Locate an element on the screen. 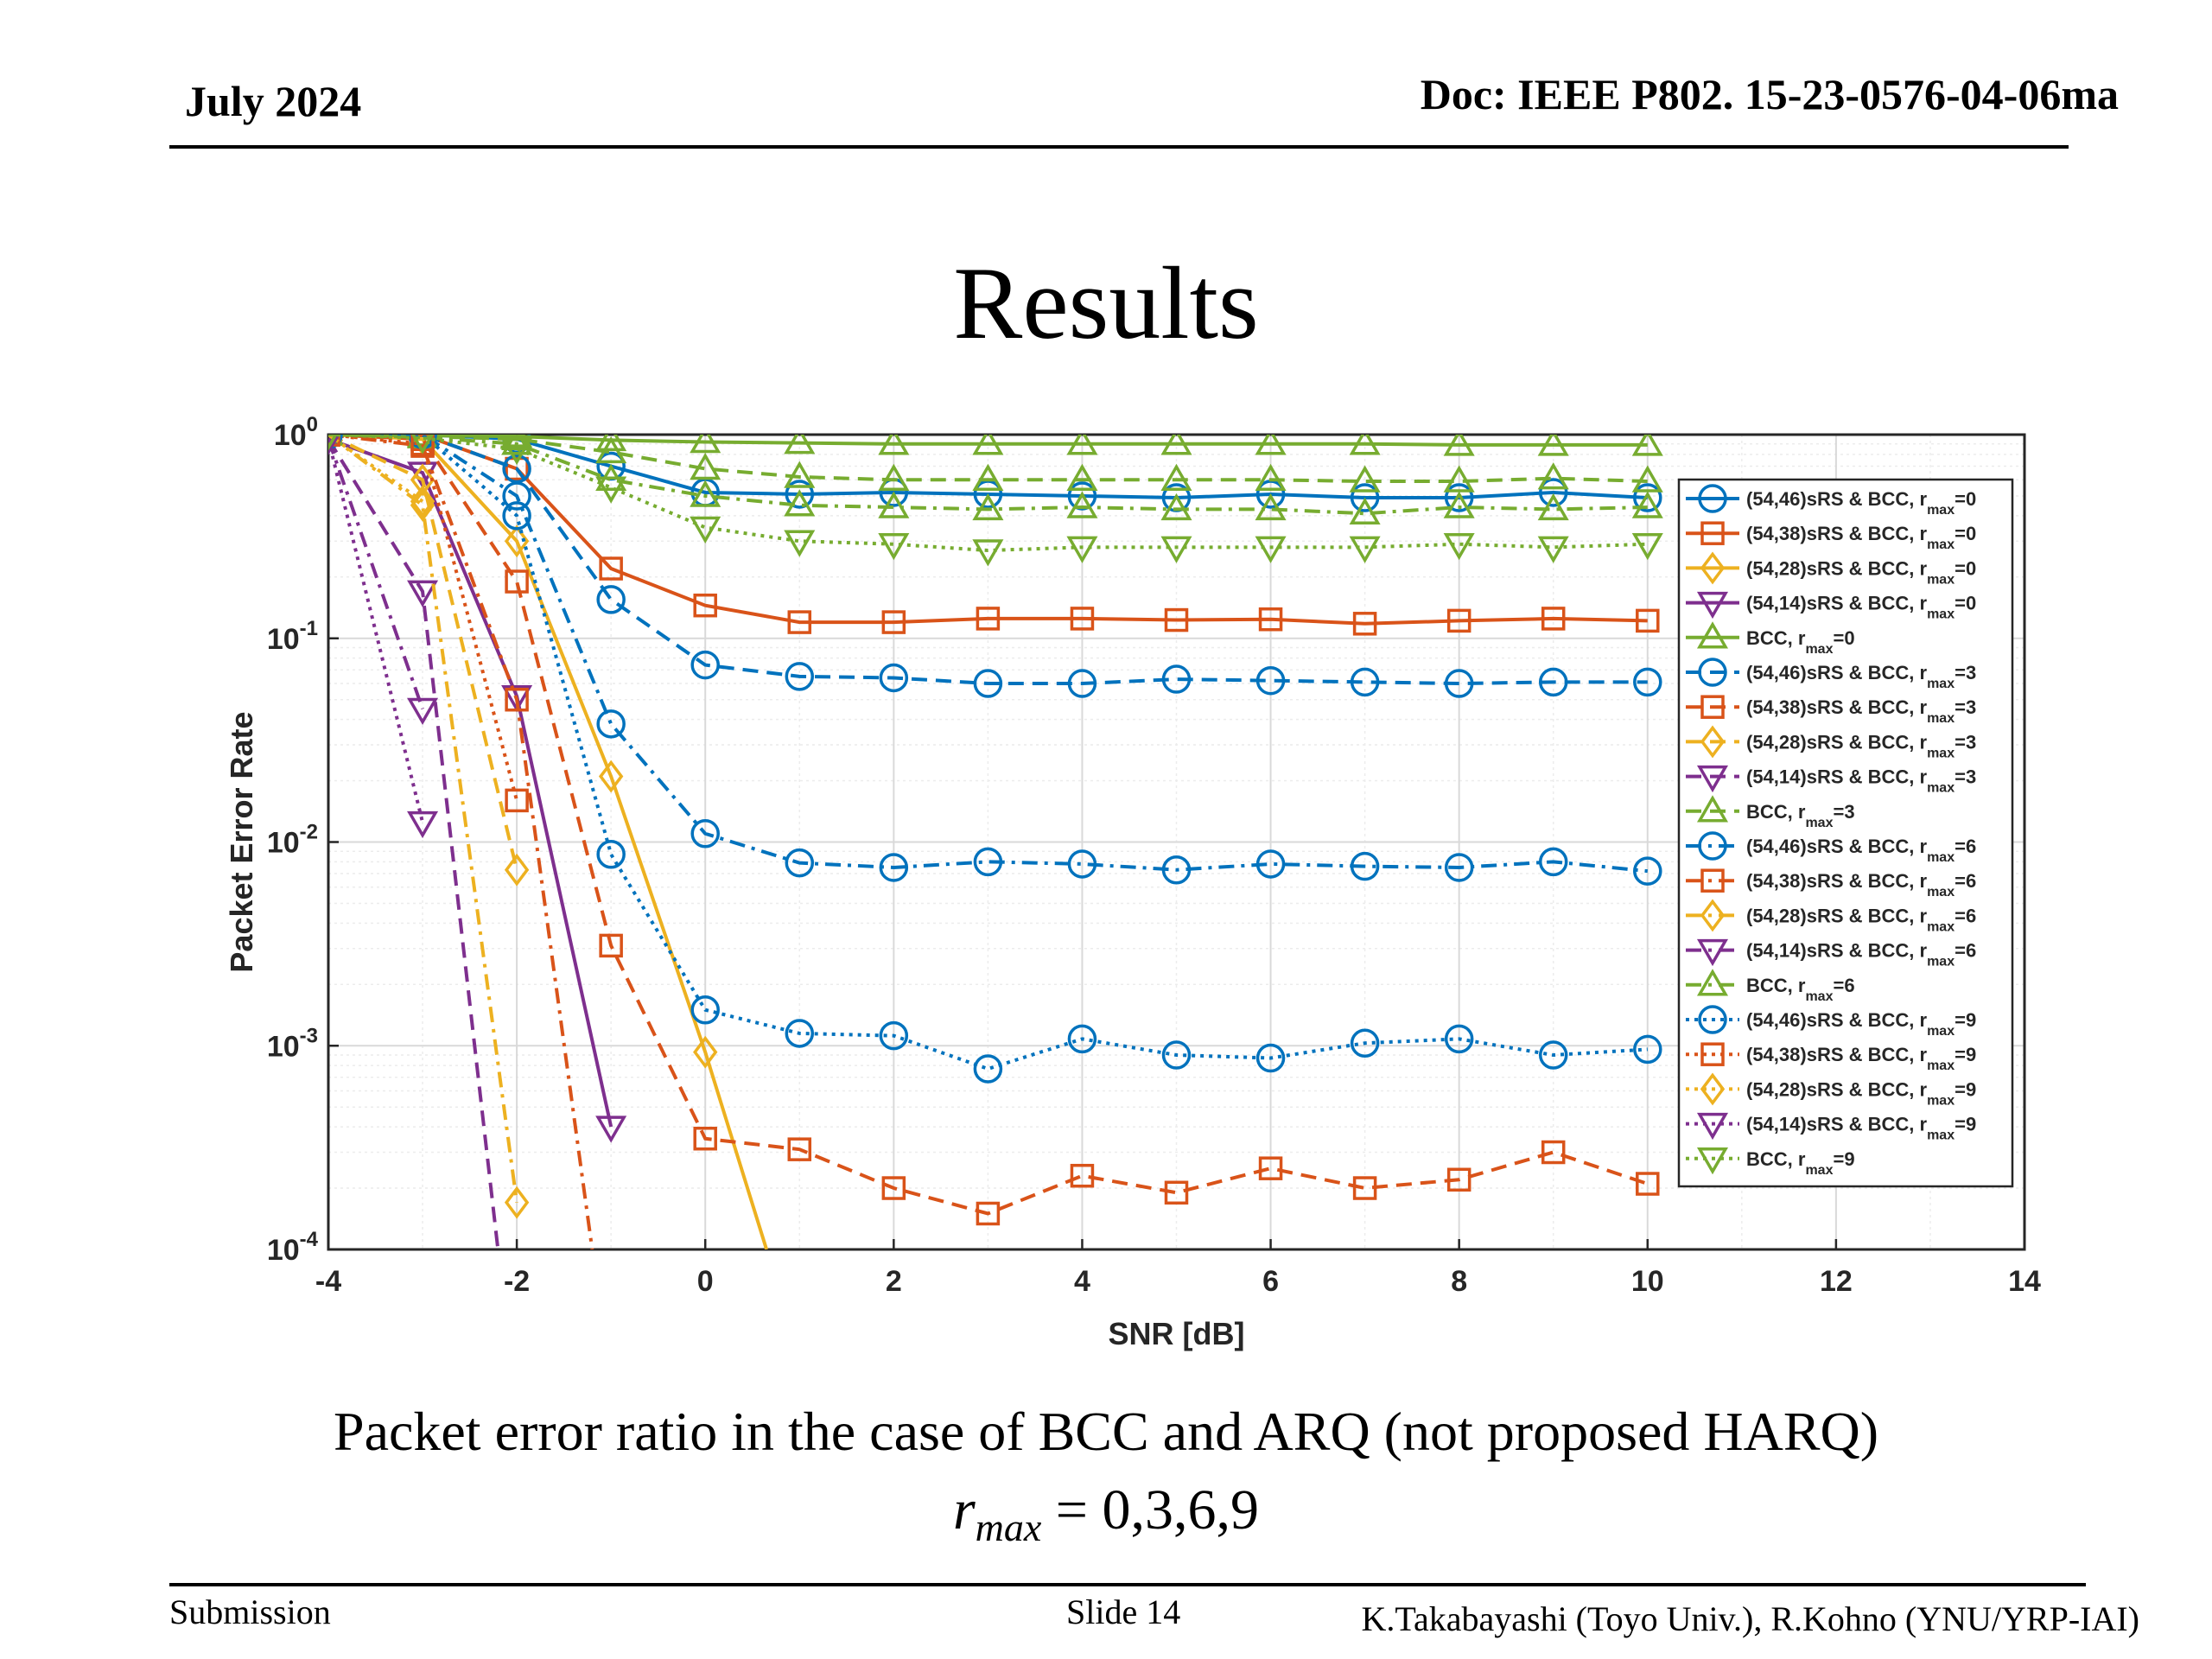  header-rule is located at coordinates (1119, 147).